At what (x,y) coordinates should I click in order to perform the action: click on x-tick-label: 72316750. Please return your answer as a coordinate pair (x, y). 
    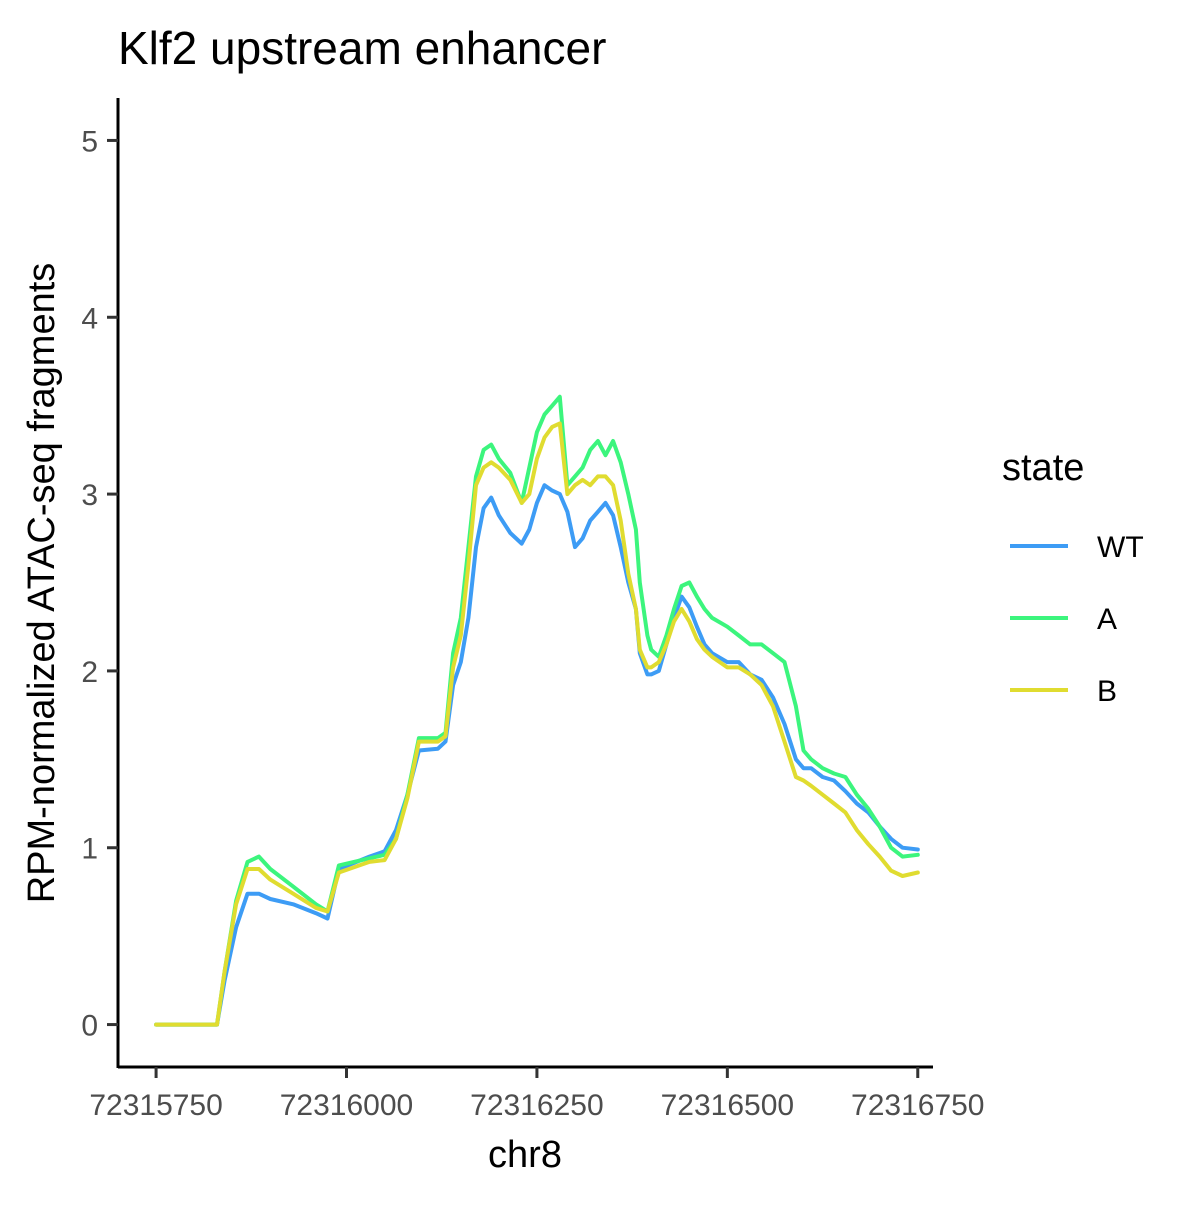
    Looking at the image, I should click on (917, 1105).